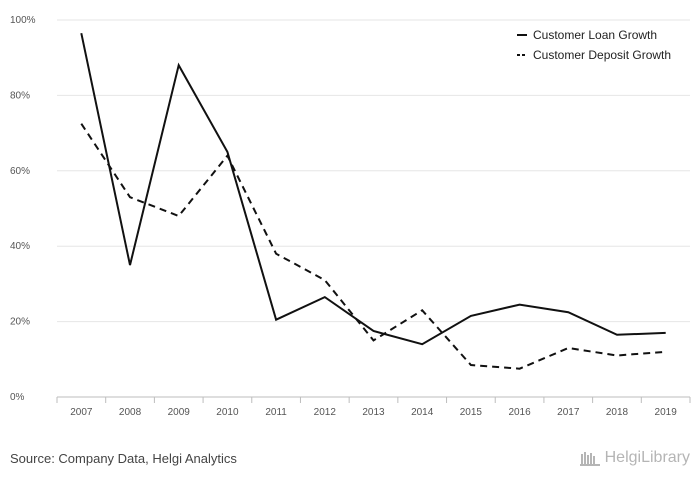 The height and width of the screenshot is (483, 700). Describe the element at coordinates (23, 20) in the screenshot. I see `y-tick-label: 100%` at that location.